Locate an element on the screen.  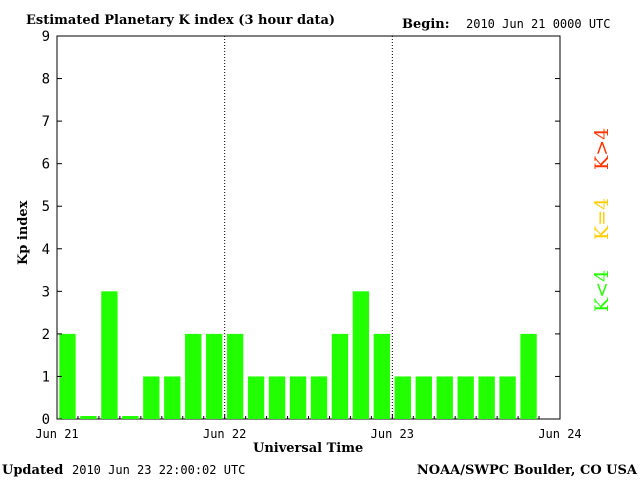
x-axis-label: Universal Time is located at coordinates (308, 448).